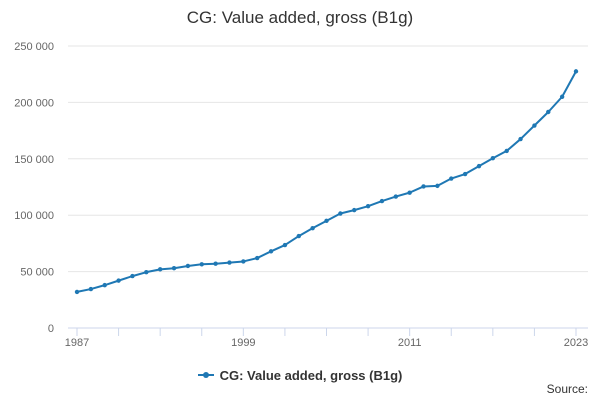 This screenshot has height=400, width=600. What do you see at coordinates (300, 17) in the screenshot?
I see `chart-title: CG: Value added, gross (B1g)` at bounding box center [300, 17].